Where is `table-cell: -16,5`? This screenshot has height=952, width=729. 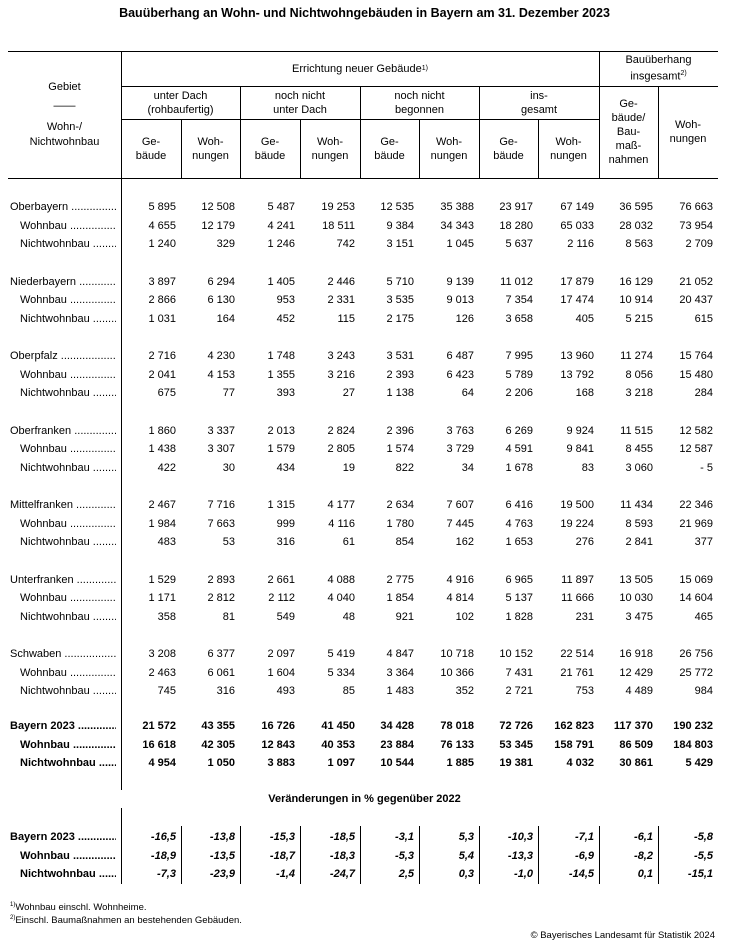 table-cell: -16,5 is located at coordinates (163, 837).